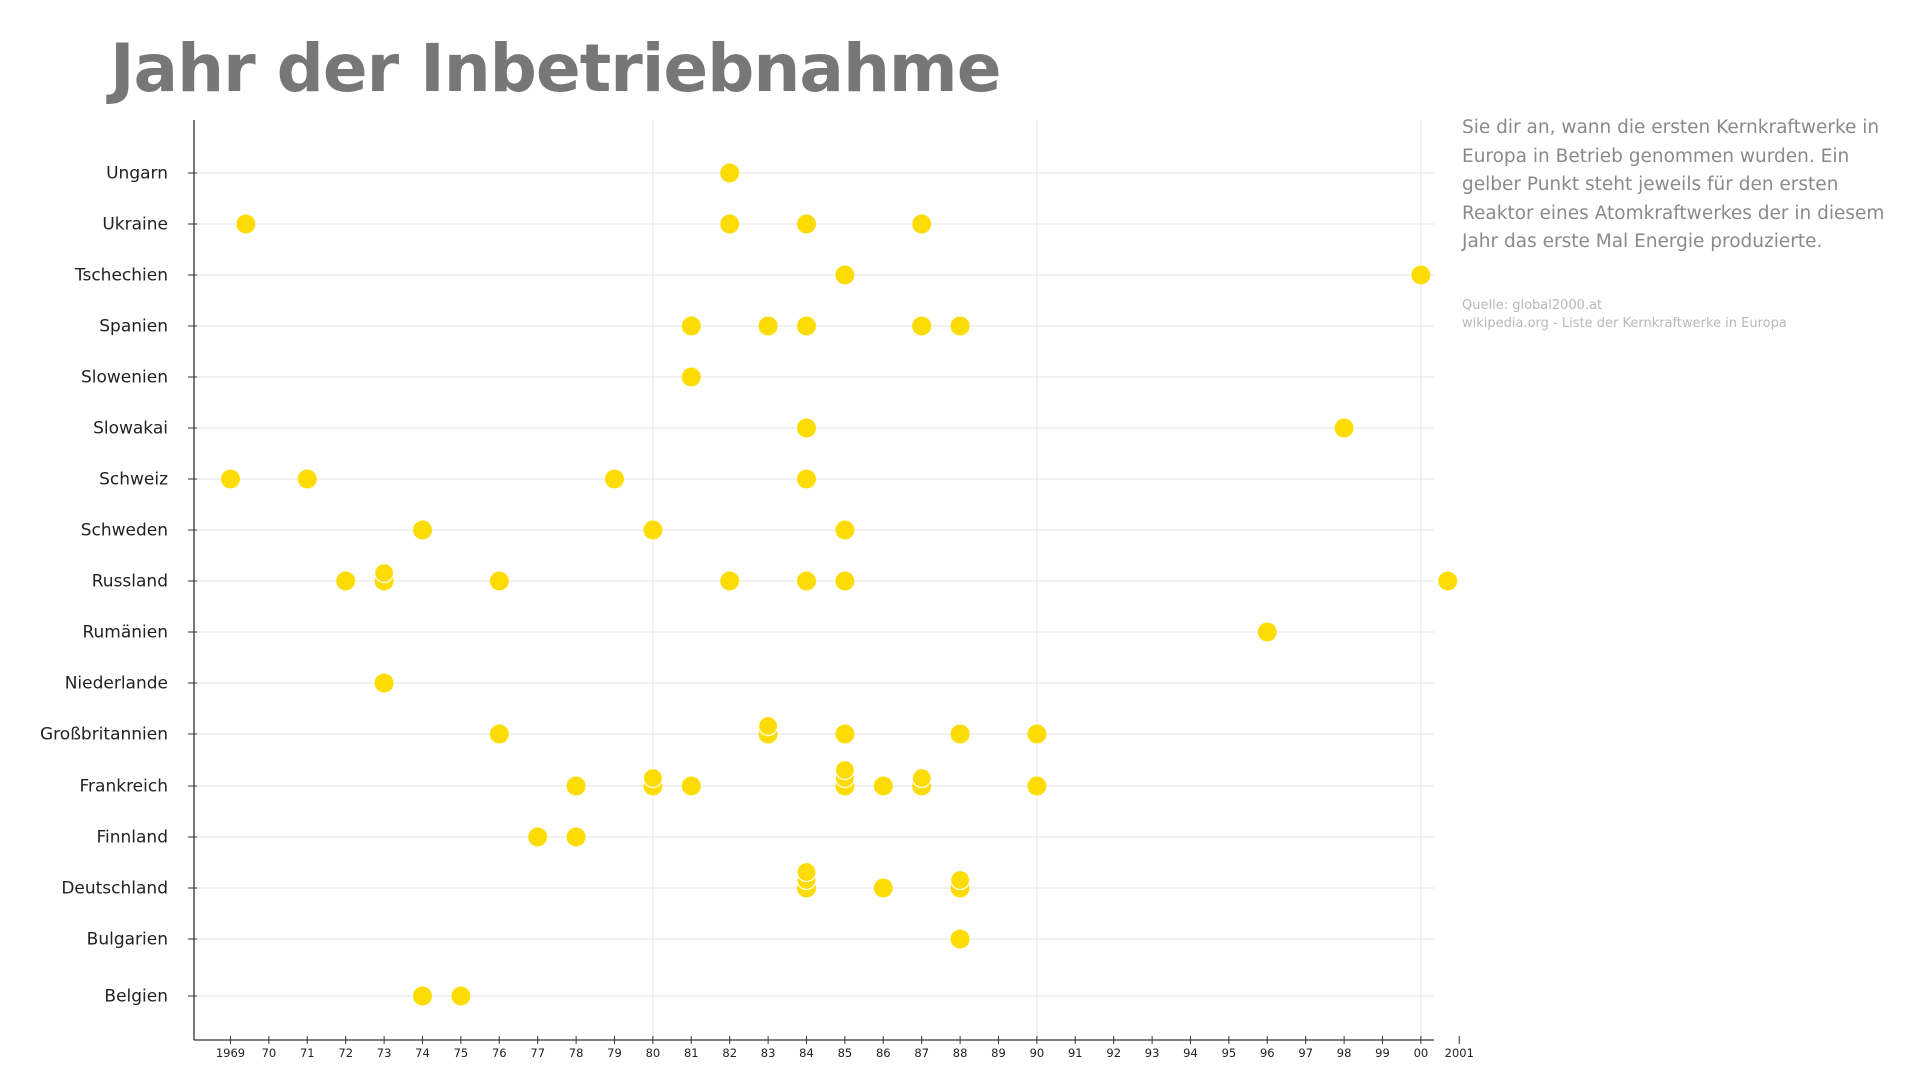 This screenshot has width=1920, height=1090. What do you see at coordinates (653, 1053) in the screenshot?
I see `x-tick-label: 80` at bounding box center [653, 1053].